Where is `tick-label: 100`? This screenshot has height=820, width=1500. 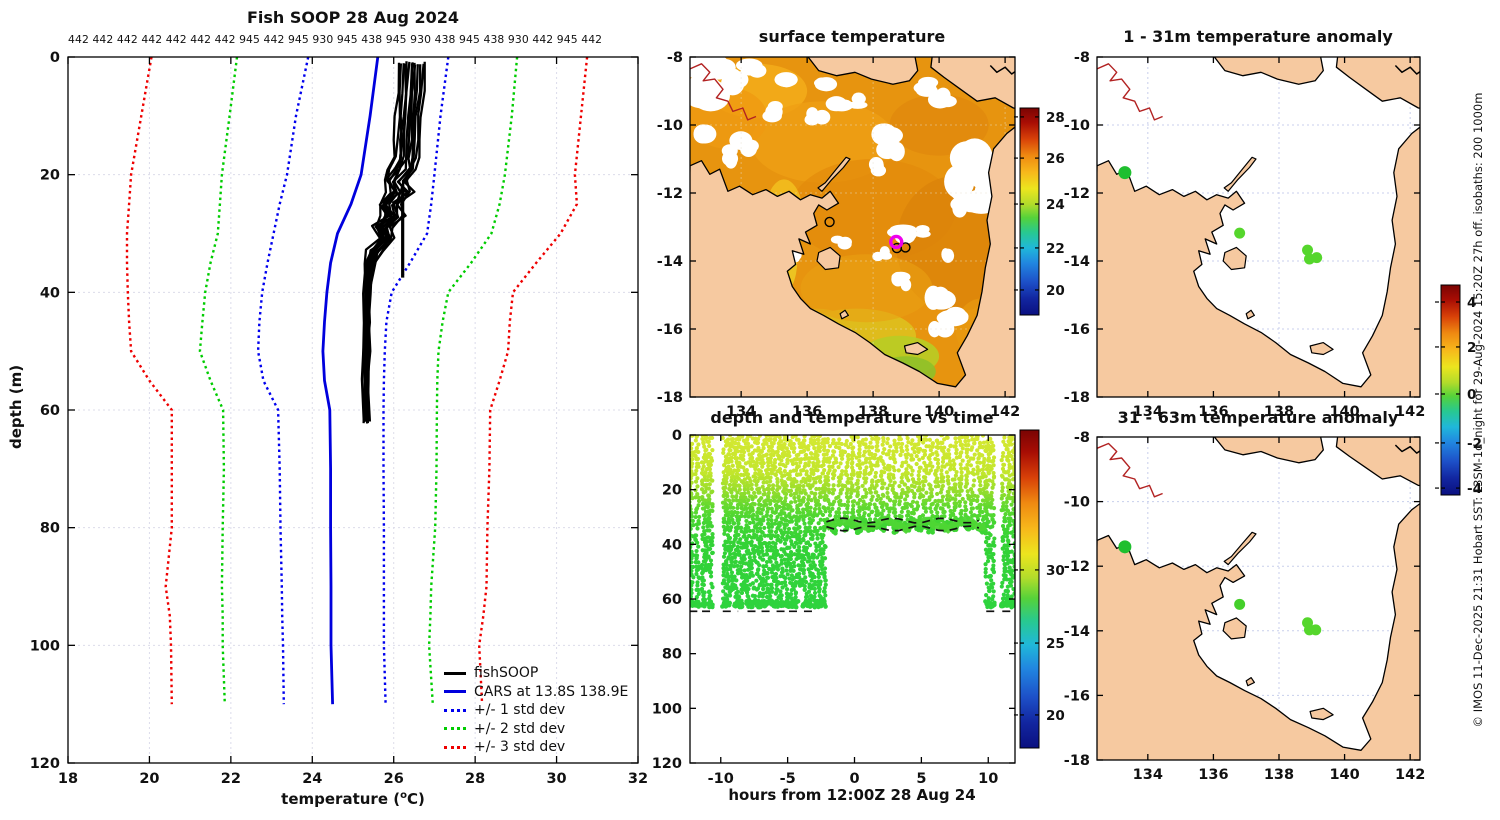
tick-label: 100 is located at coordinates (667, 709).